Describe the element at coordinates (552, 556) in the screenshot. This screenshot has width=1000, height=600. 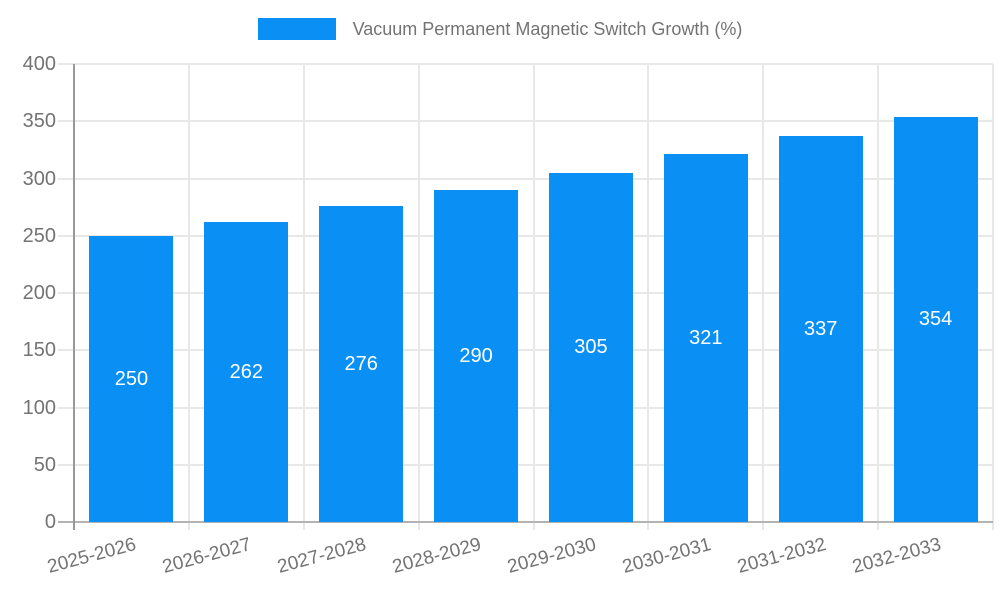
I see `x-axis-tick-label: 2029-2030` at that location.